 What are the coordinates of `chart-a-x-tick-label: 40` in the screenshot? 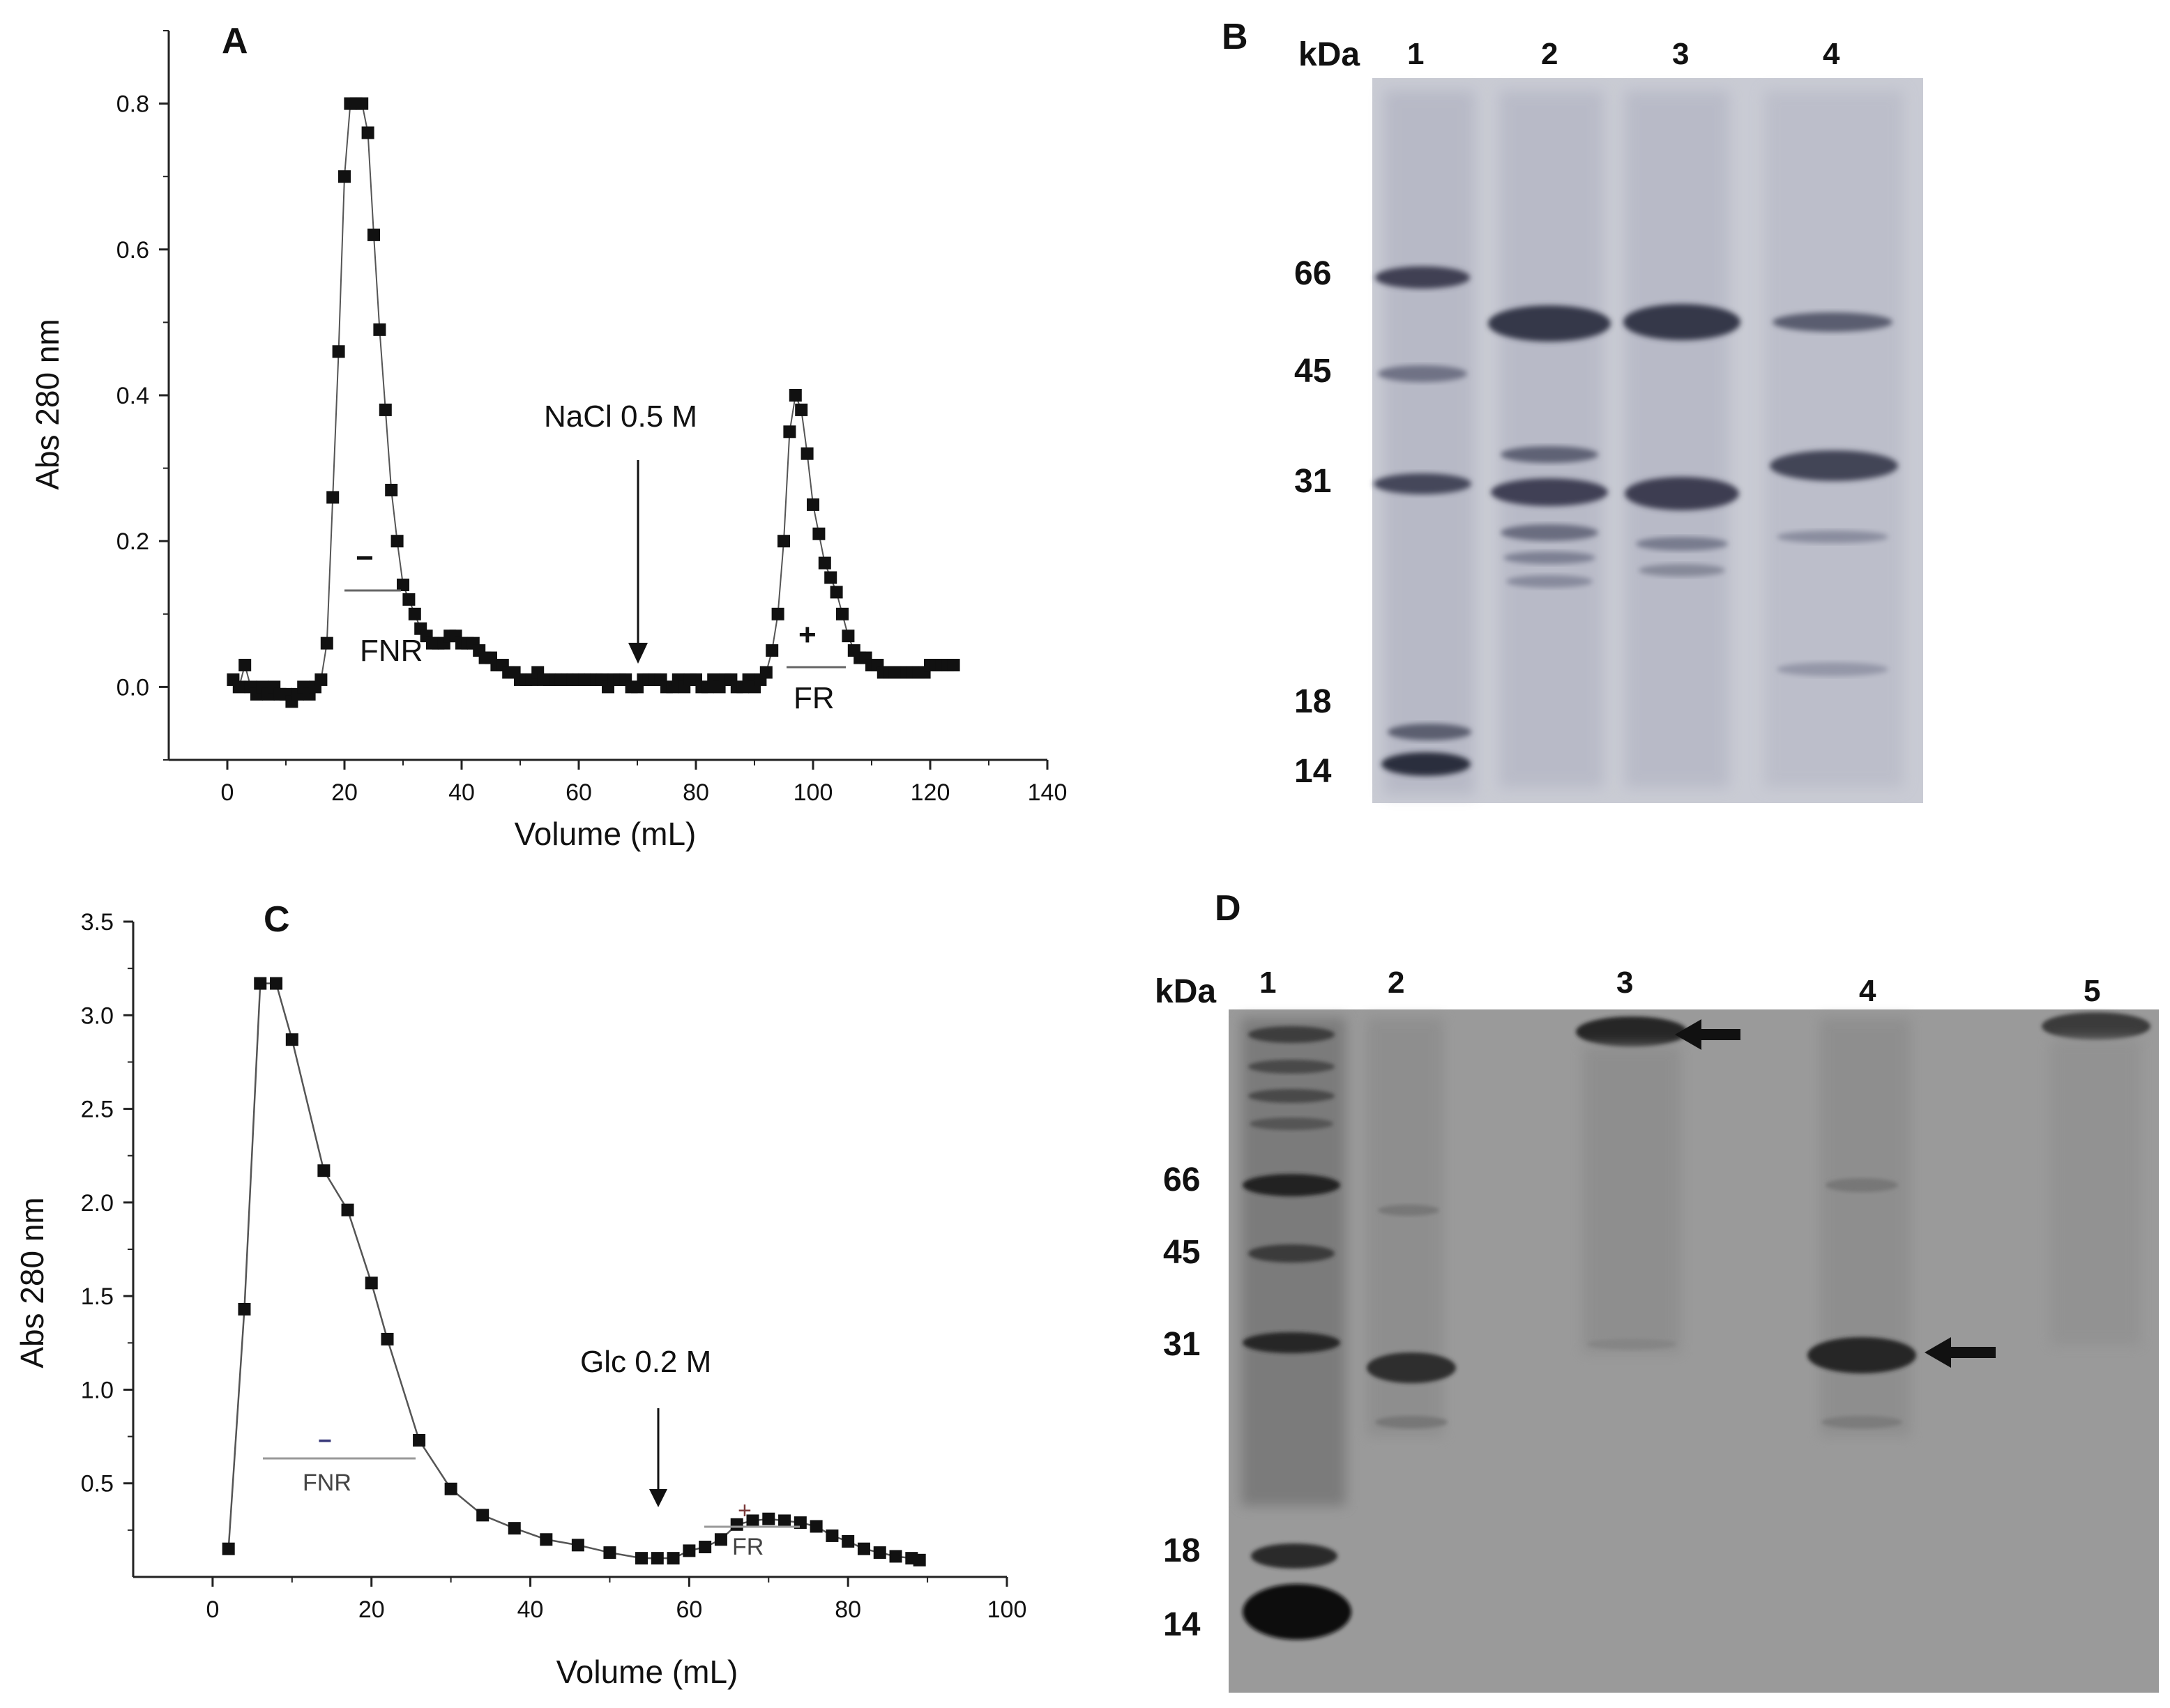 It's located at (461, 792).